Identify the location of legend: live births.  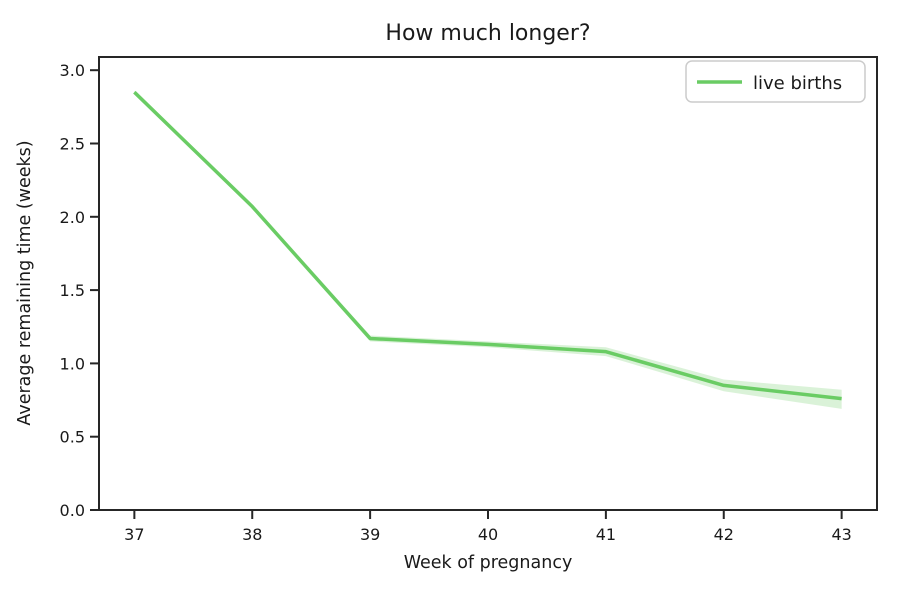
(775, 81).